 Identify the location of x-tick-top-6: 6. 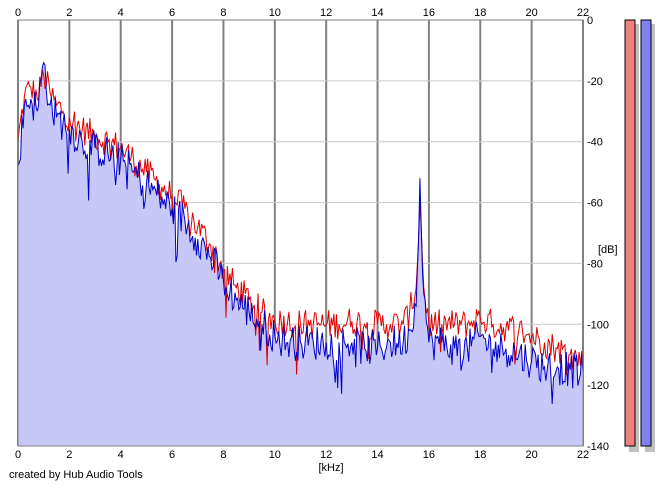
(172, 13).